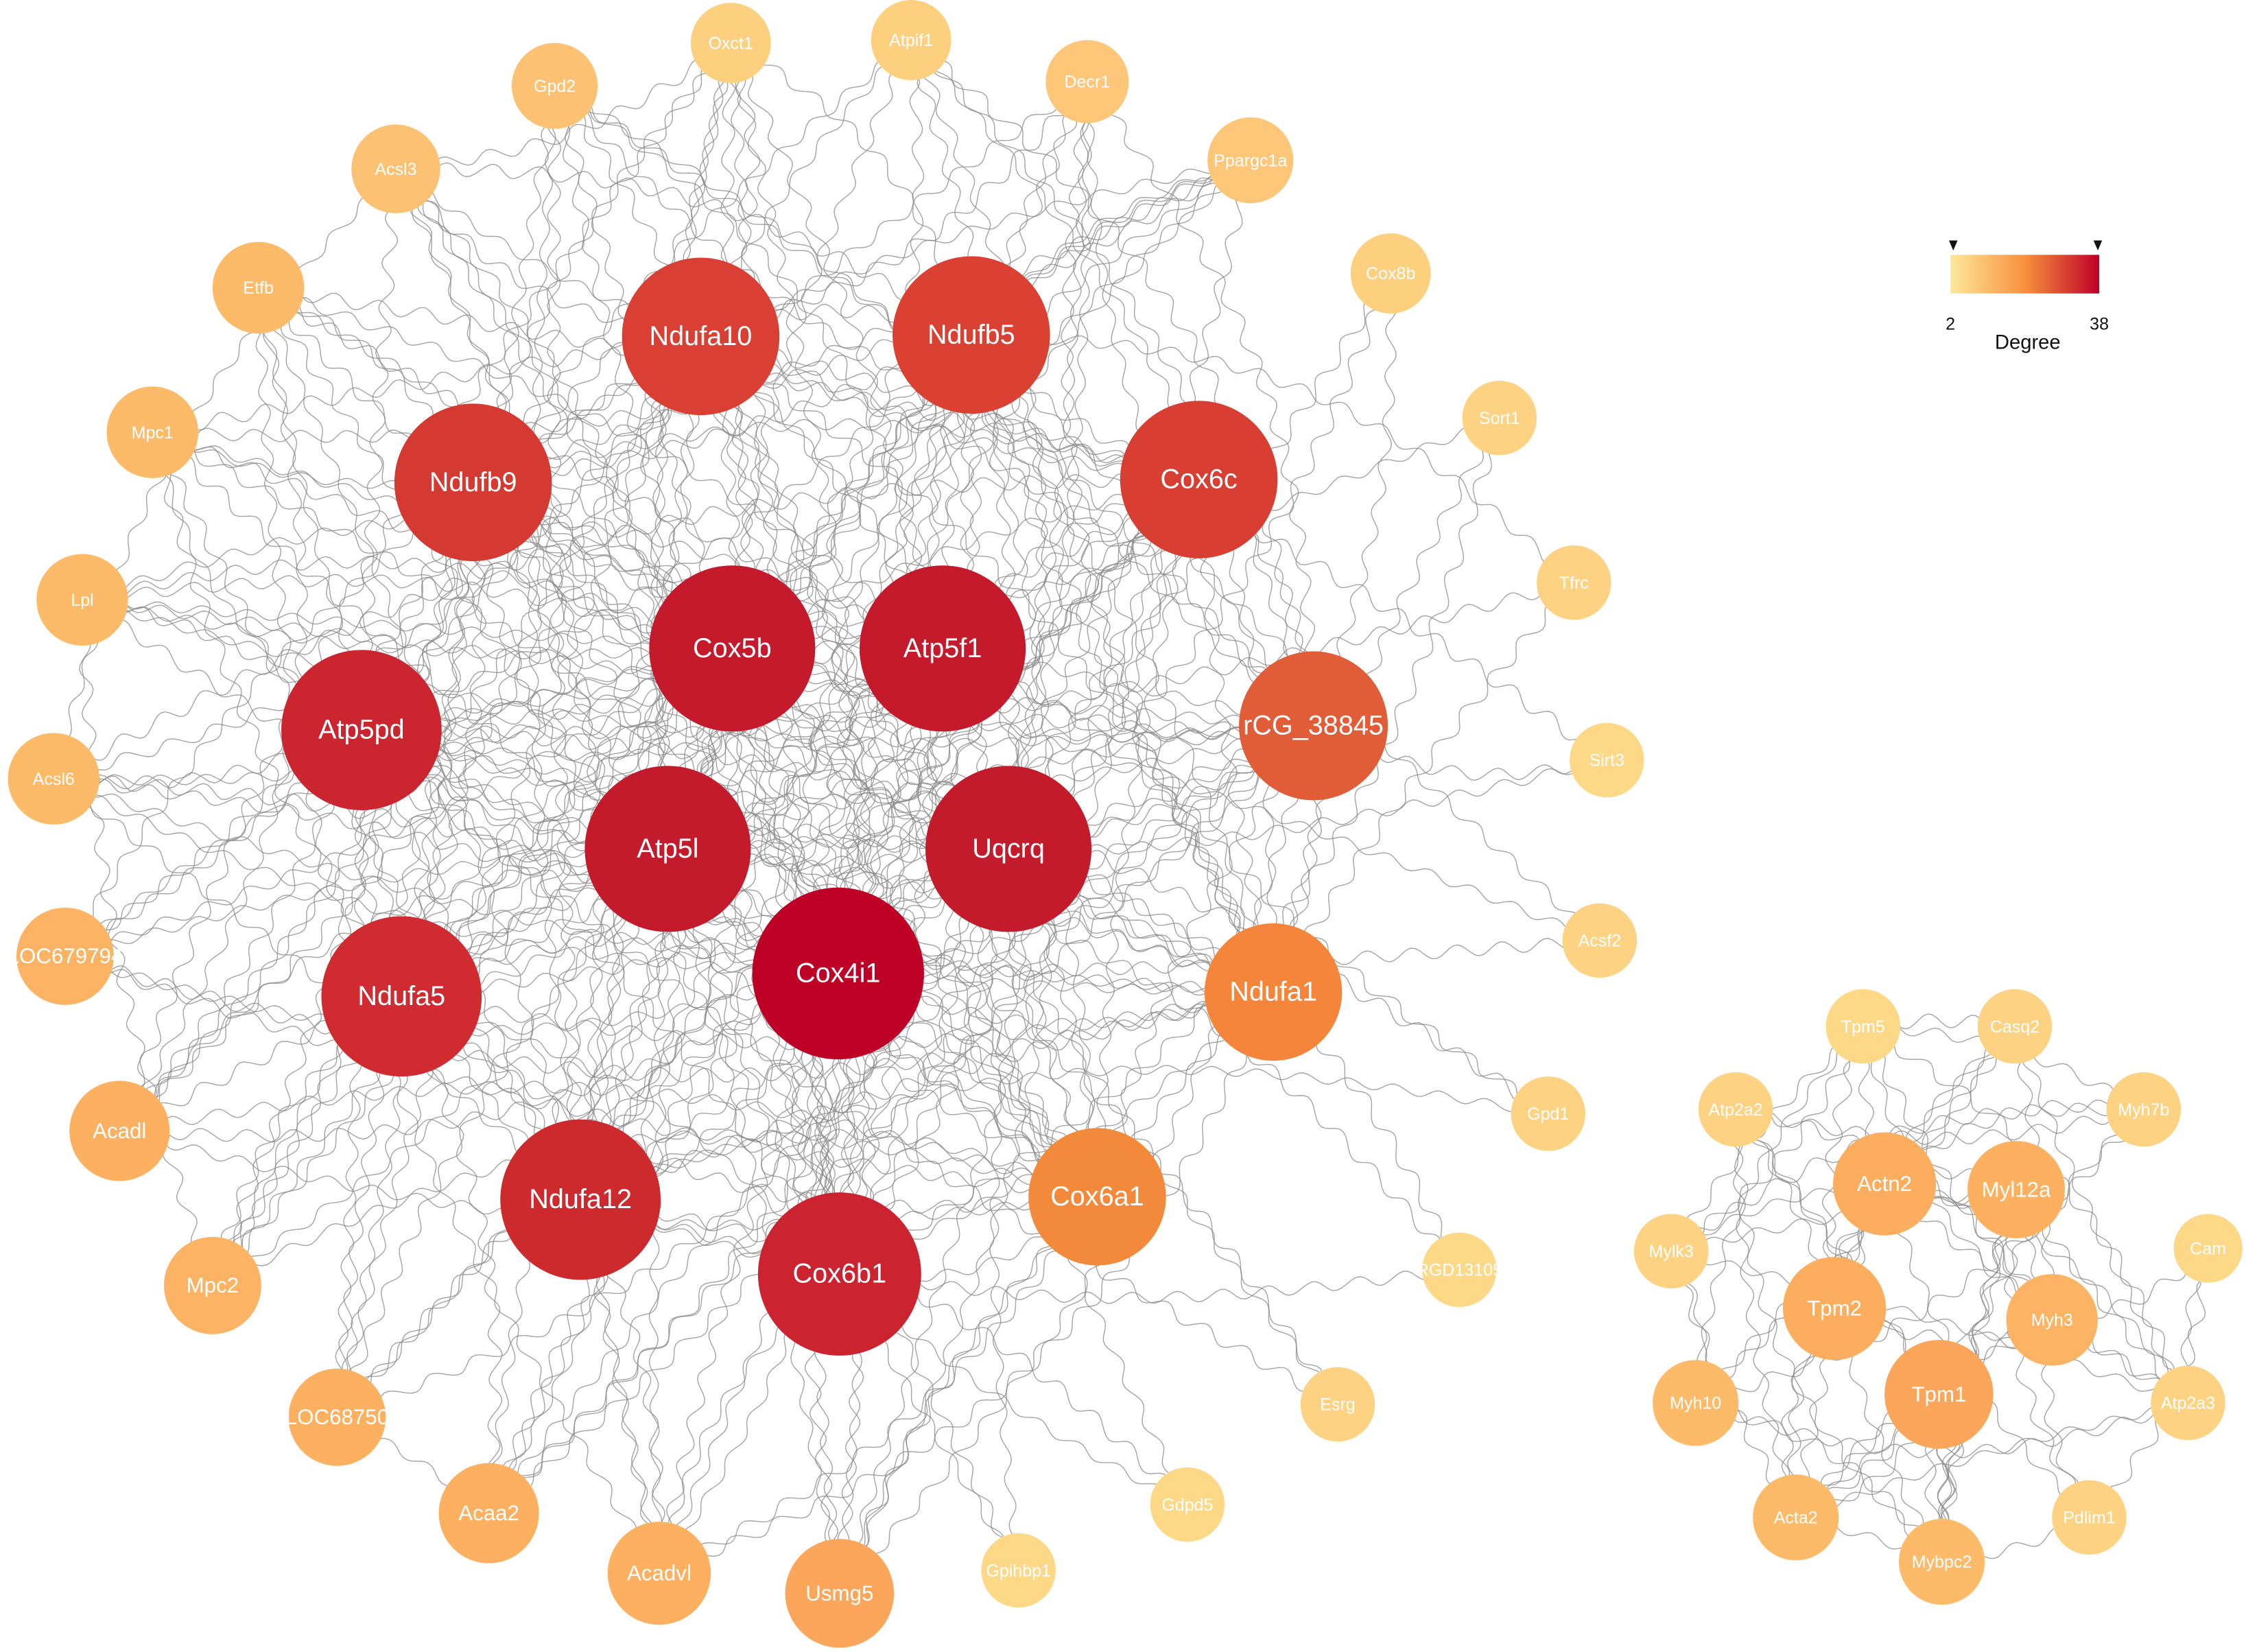 The height and width of the screenshot is (1652, 2246). I want to click on node-label: Ndufa5, so click(401, 996).